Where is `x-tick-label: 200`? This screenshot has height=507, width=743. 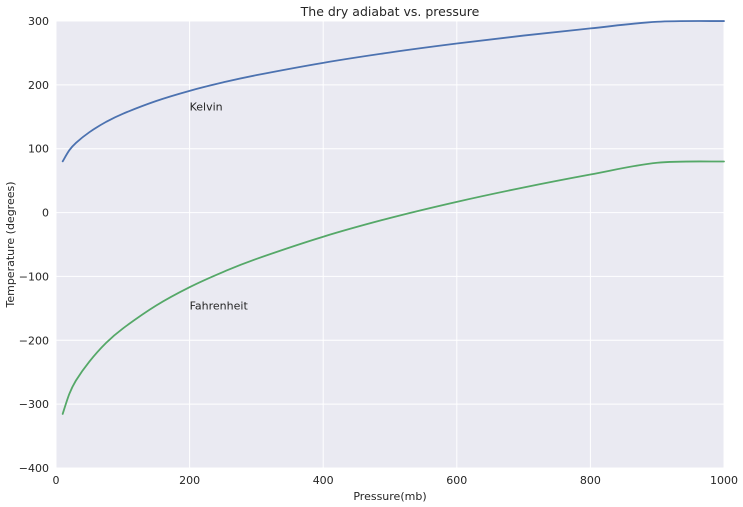
x-tick-label: 200 is located at coordinates (189, 480).